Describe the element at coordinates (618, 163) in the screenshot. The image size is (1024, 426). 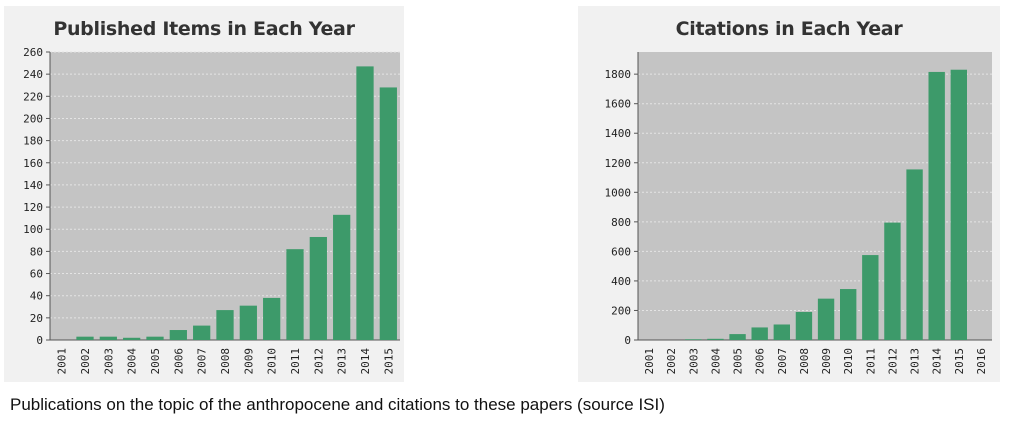
I see `y-tick-label: 1200` at that location.